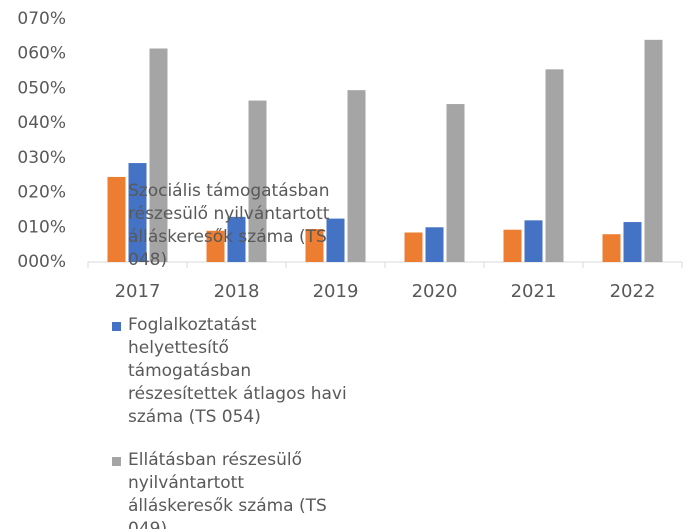  I want to click on y-tick-label: 050%, so click(41, 88).